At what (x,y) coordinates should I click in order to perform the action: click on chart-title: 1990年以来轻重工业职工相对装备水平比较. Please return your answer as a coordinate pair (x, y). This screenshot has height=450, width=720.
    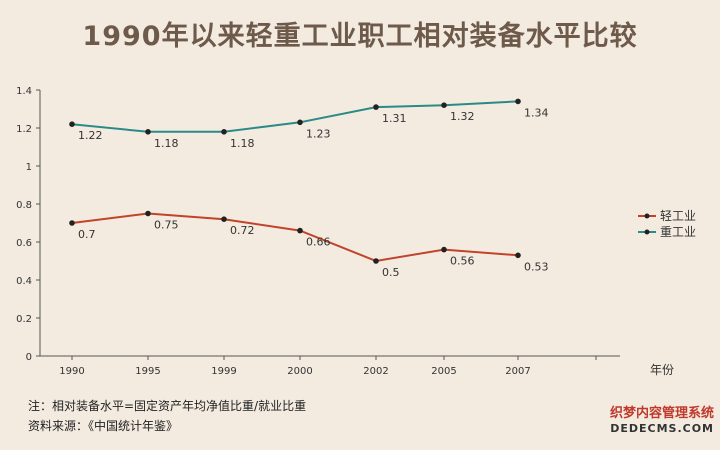
    Looking at the image, I should click on (360, 36).